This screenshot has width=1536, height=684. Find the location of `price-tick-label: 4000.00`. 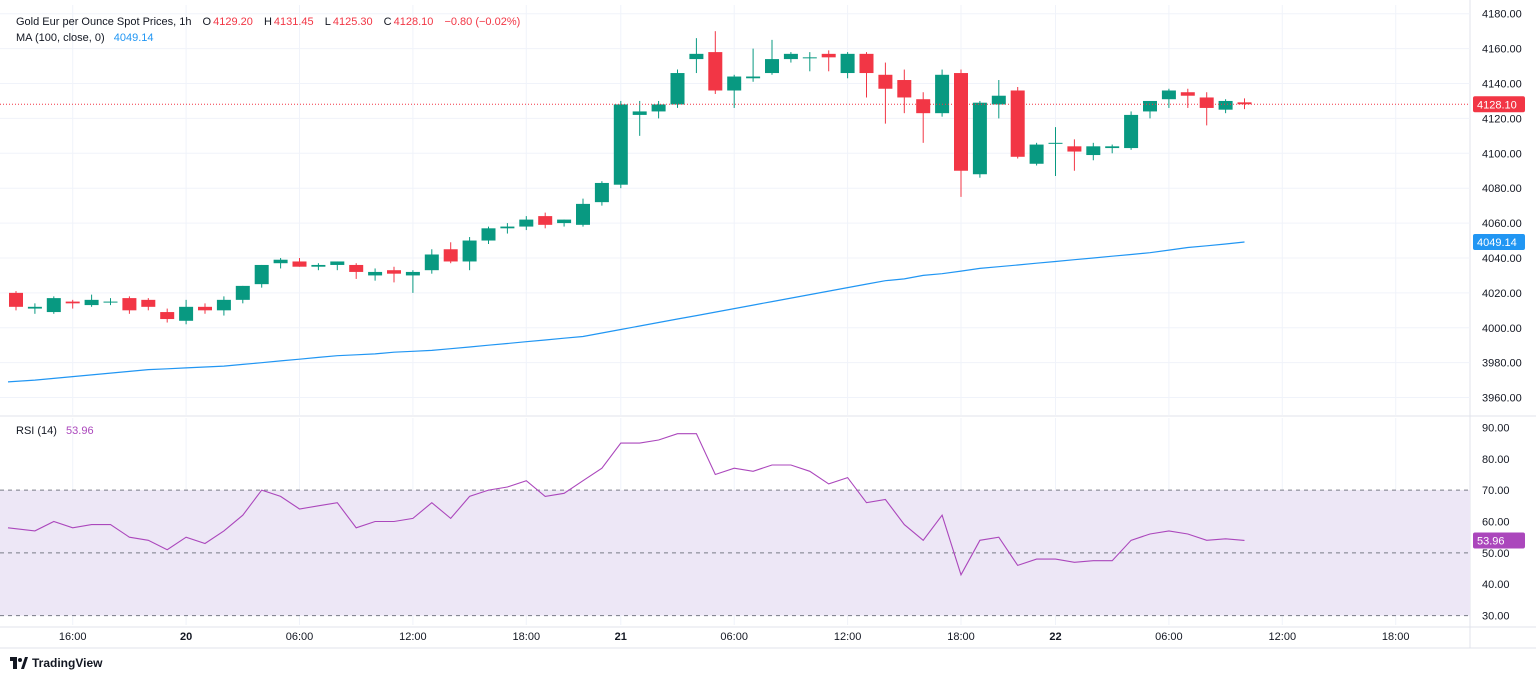

price-tick-label: 4000.00 is located at coordinates (1502, 329).